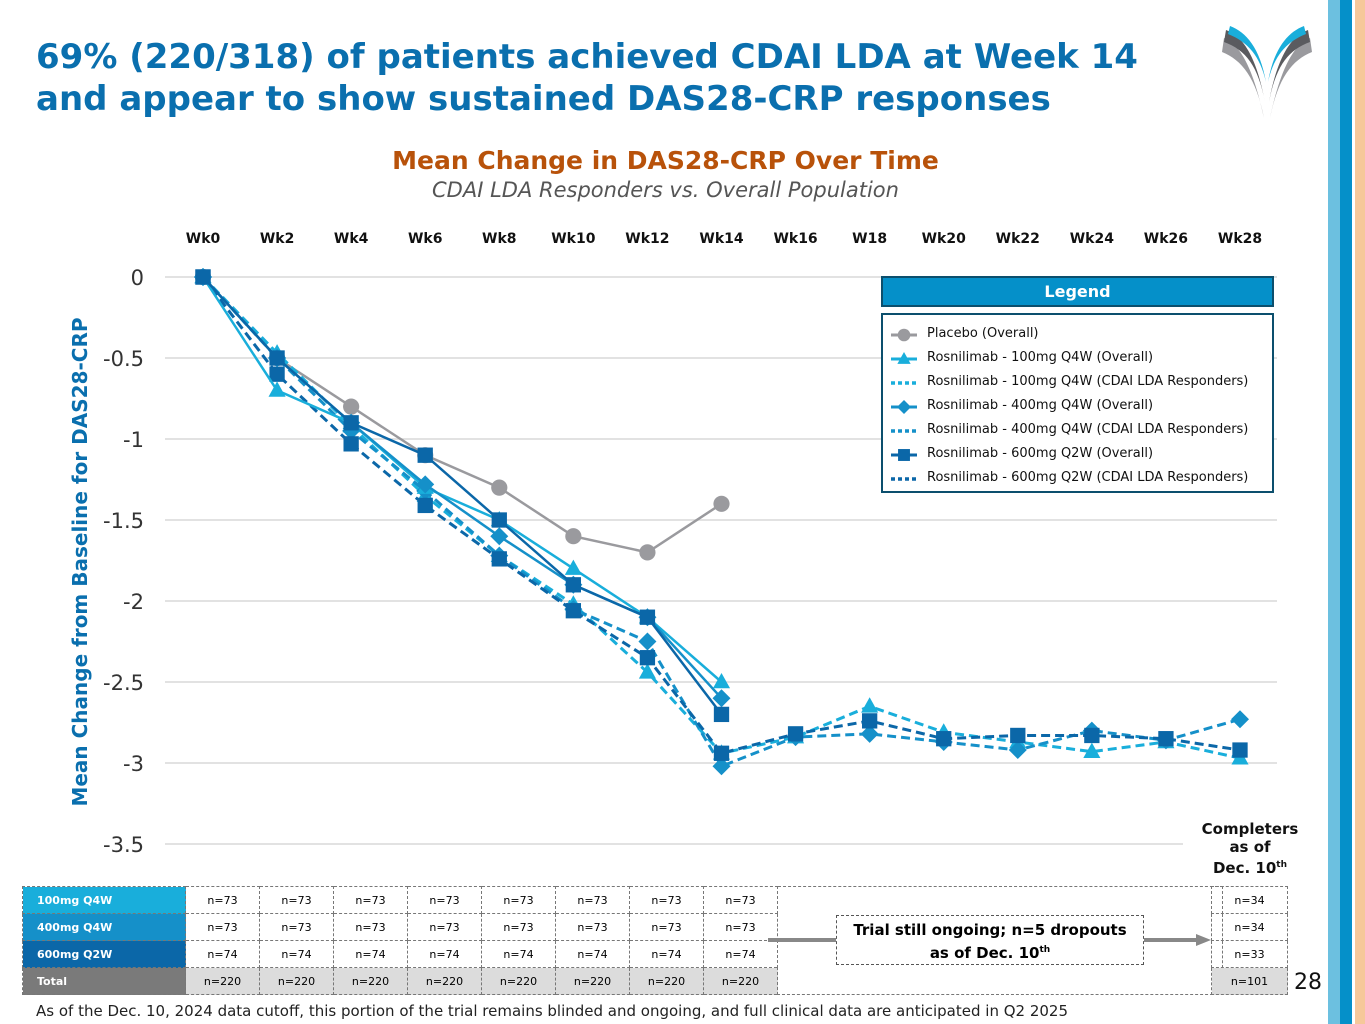  Describe the element at coordinates (1045, 950) in the screenshot. I see `note-sup: th` at that location.